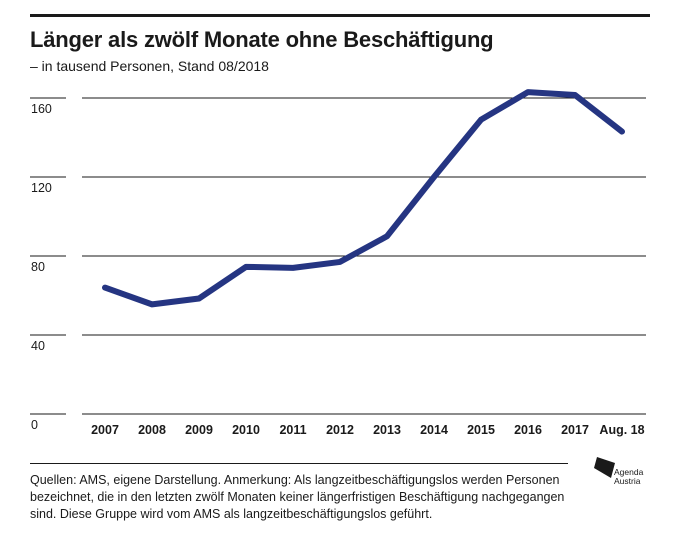  What do you see at coordinates (387, 430) in the screenshot?
I see `x-tick-label: 2013` at bounding box center [387, 430].